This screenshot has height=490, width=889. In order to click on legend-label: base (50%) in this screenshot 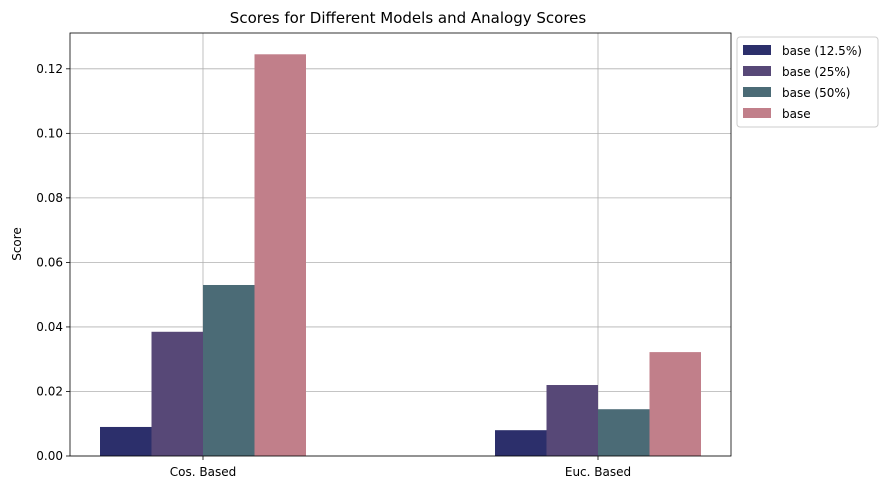, I will do `click(816, 93)`.